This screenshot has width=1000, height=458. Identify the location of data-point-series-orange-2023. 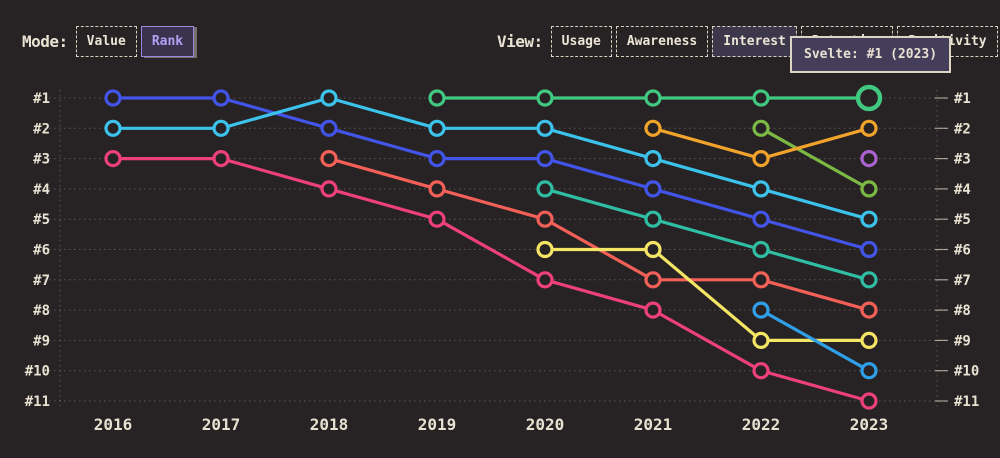
(869, 128).